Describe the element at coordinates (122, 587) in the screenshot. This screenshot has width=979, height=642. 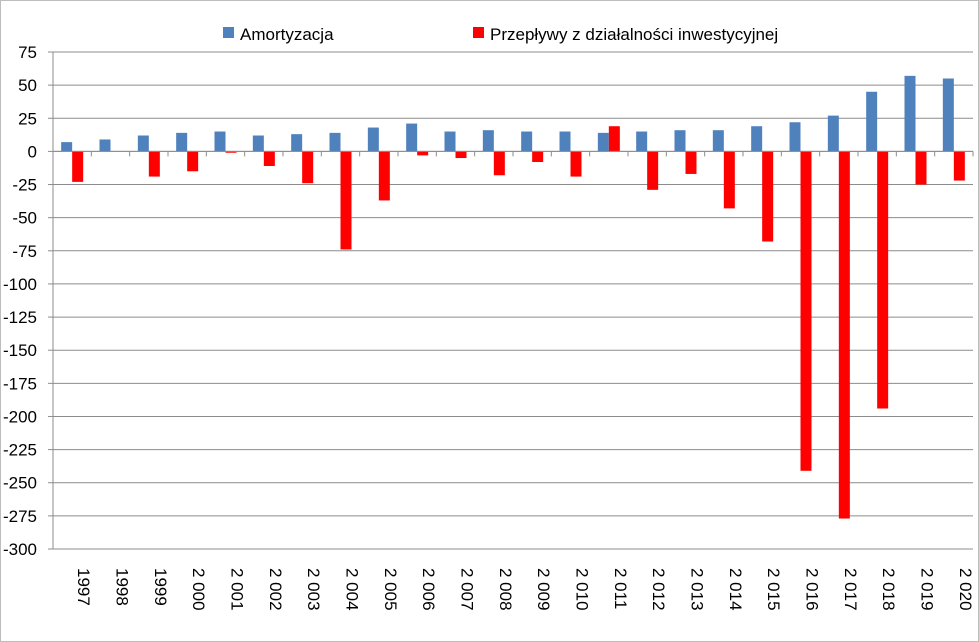
I see `x-tick-label: 1998` at that location.